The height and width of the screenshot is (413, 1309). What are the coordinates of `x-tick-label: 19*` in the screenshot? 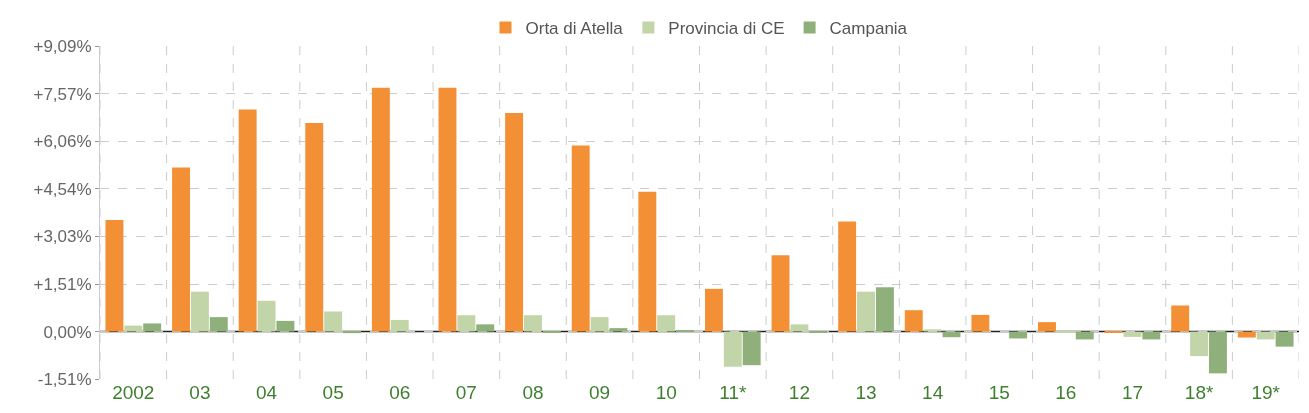 It's located at (1266, 392).